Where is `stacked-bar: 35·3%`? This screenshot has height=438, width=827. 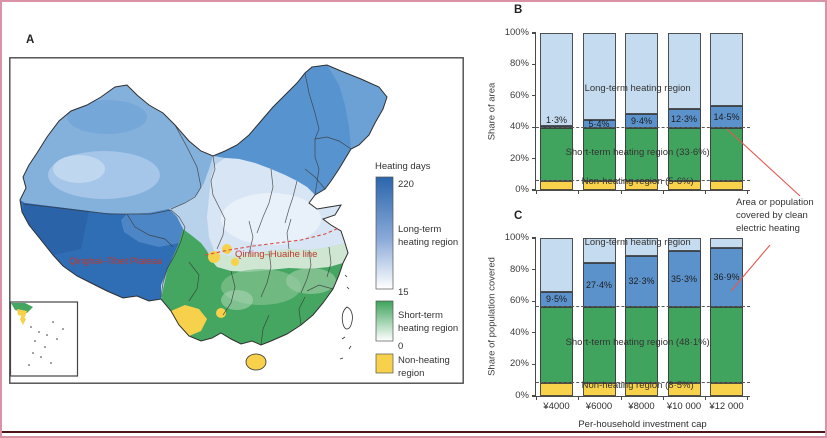
stacked-bar: 35·3% is located at coordinates (684, 317).